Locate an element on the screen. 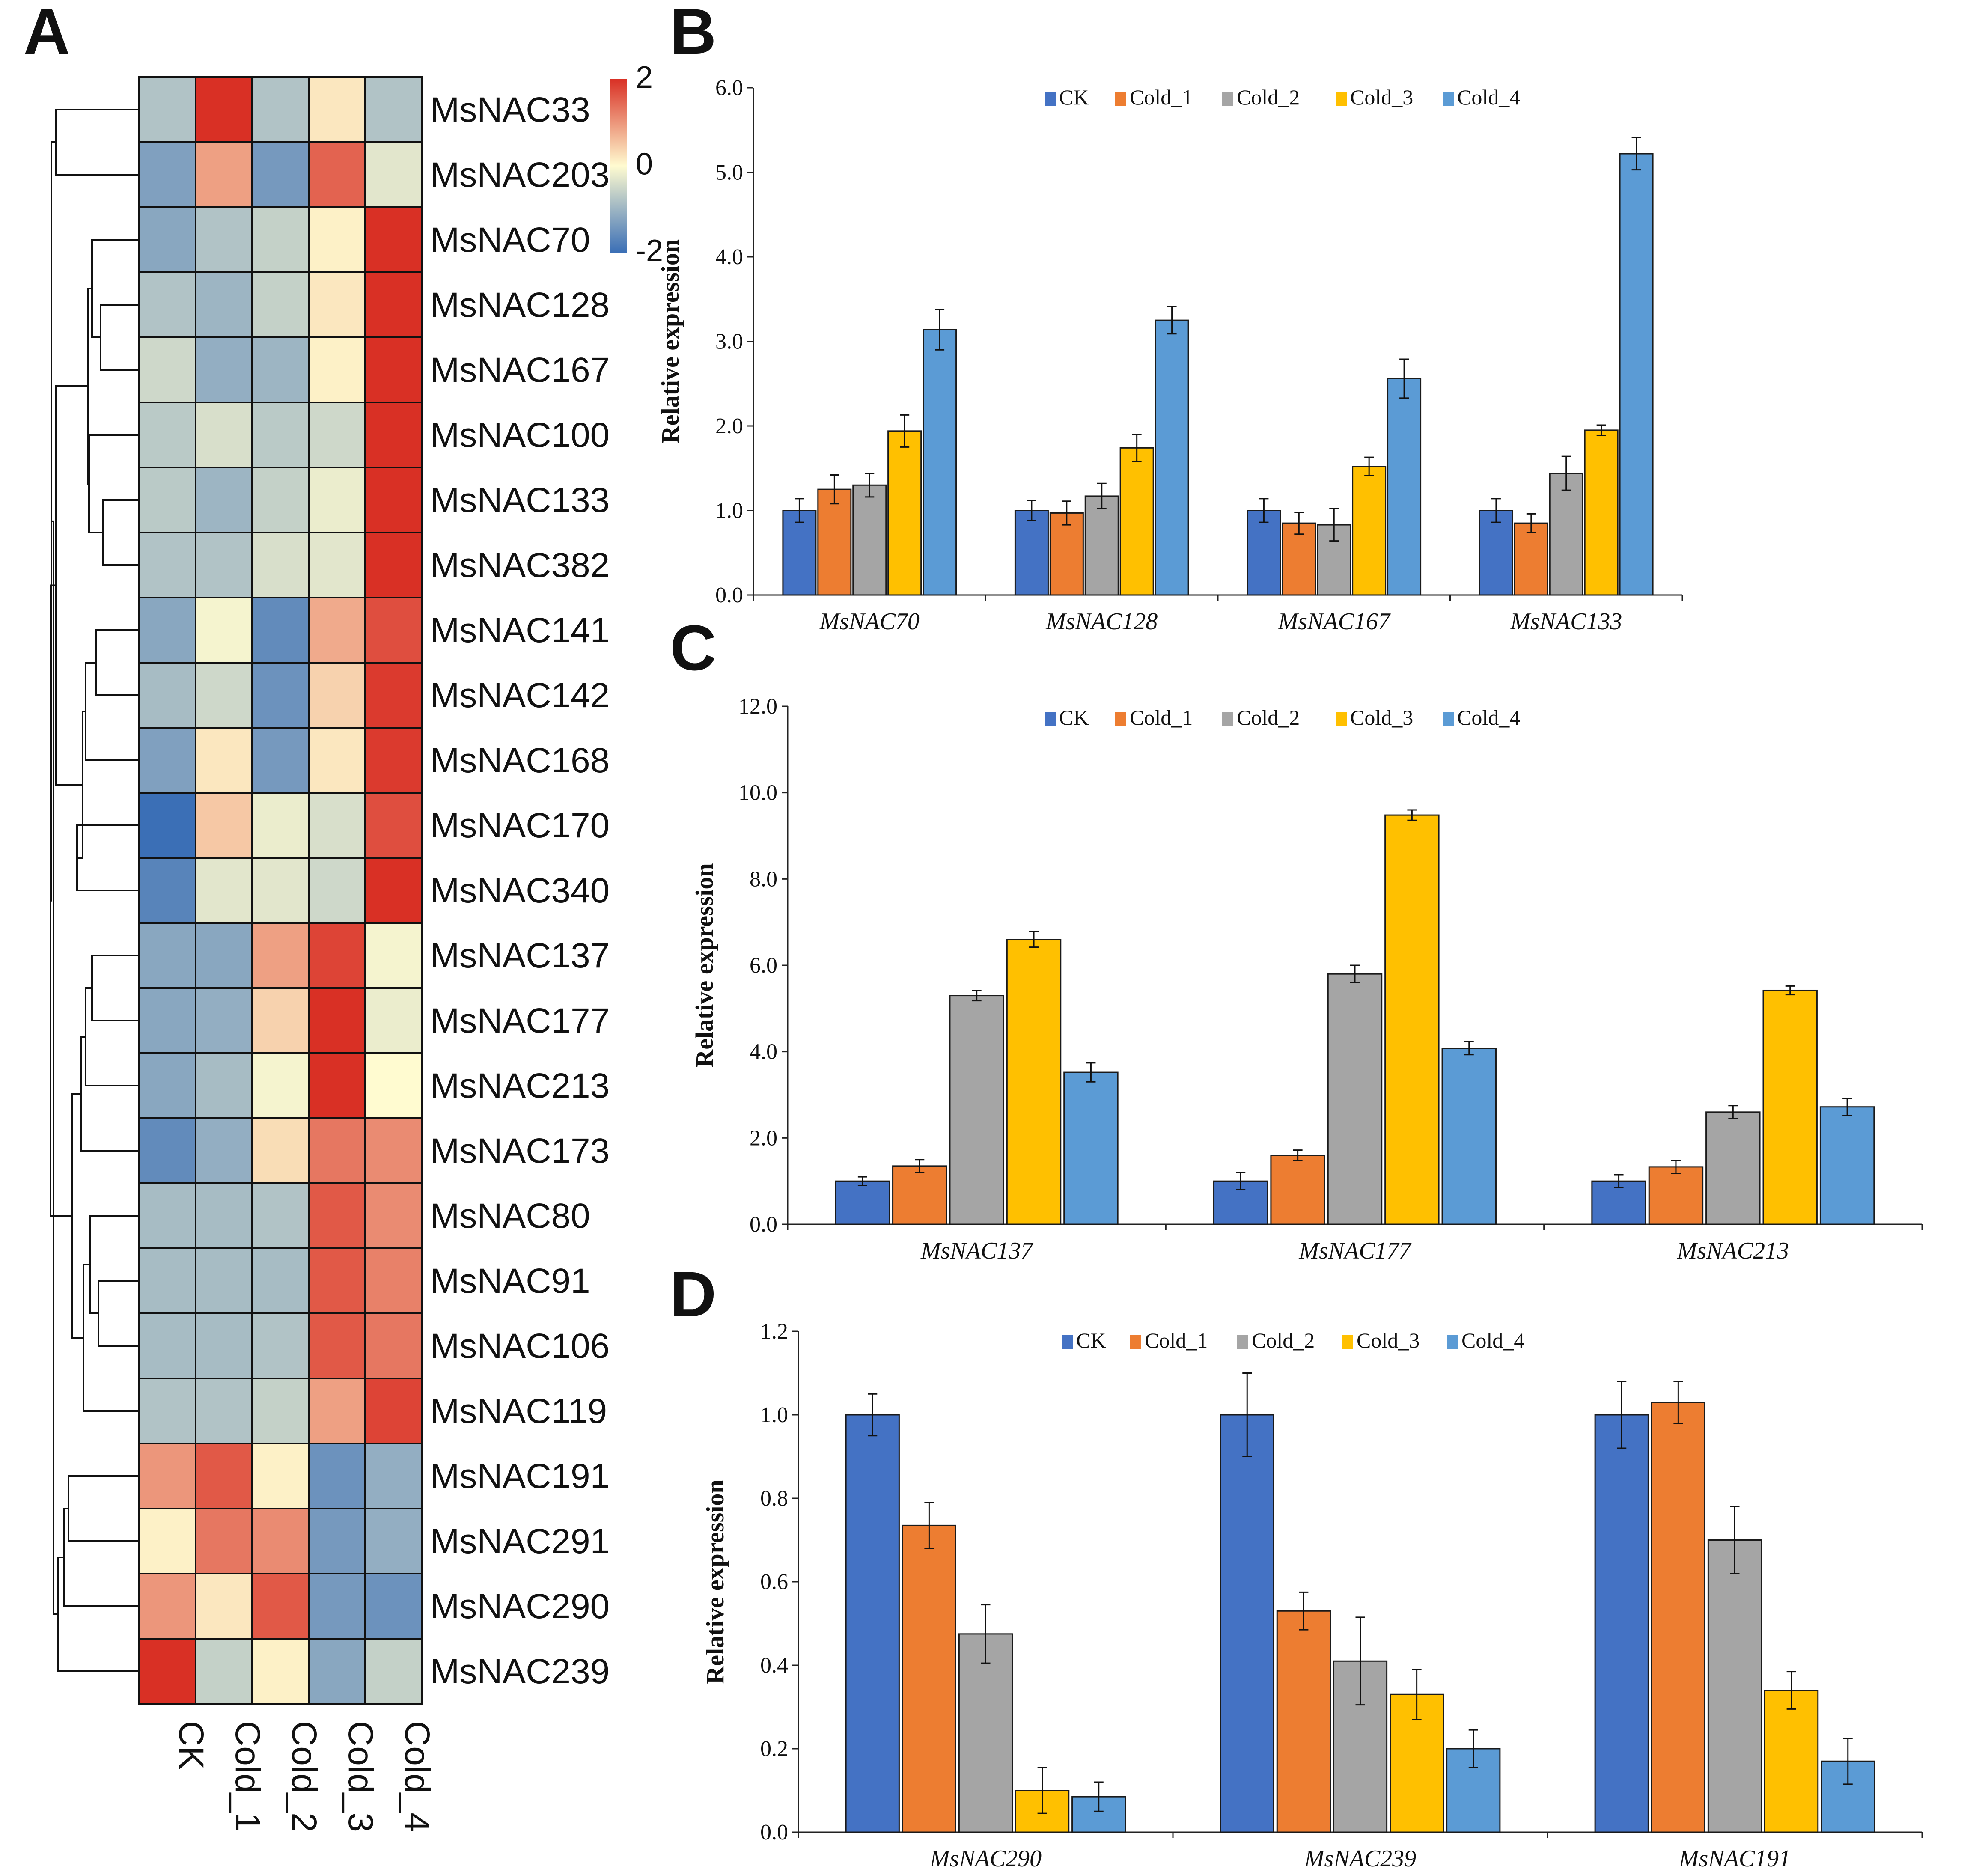 The height and width of the screenshot is (1872, 1988). legend-label: Cold_4 is located at coordinates (1488, 717).